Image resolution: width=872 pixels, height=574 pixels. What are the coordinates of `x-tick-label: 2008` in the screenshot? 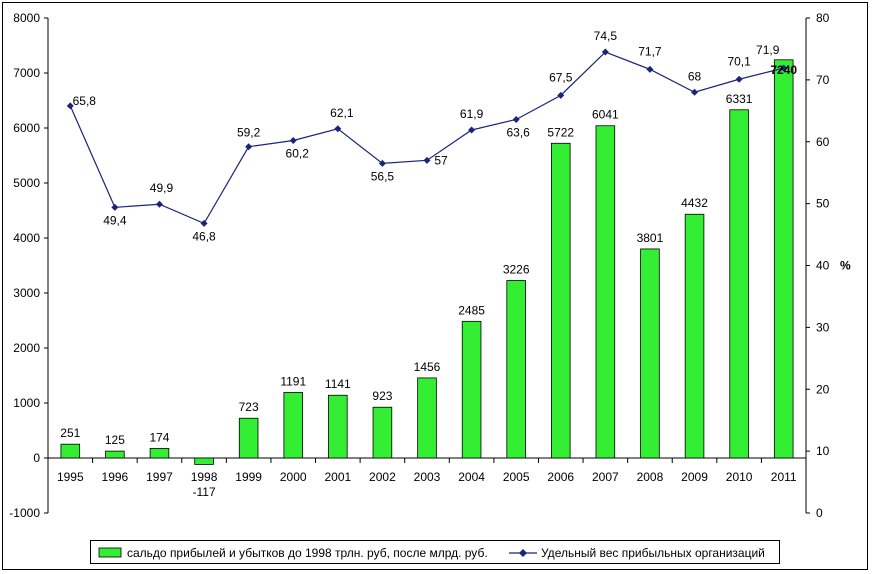 It's located at (650, 477).